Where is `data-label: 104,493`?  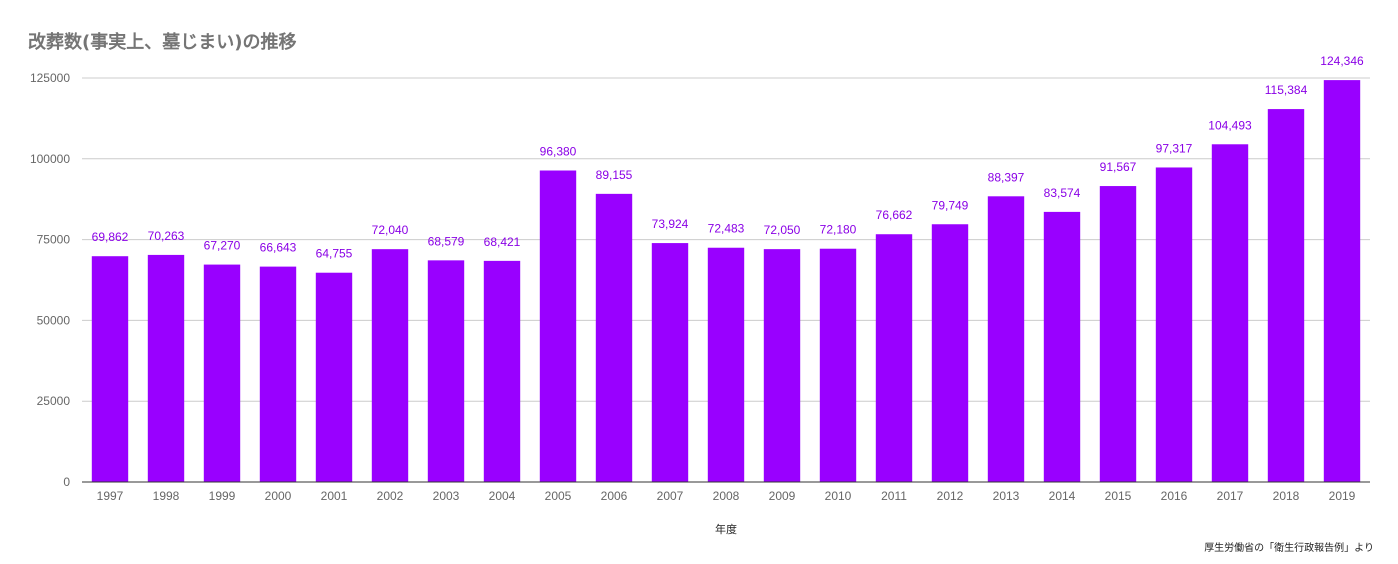 data-label: 104,493 is located at coordinates (1230, 125).